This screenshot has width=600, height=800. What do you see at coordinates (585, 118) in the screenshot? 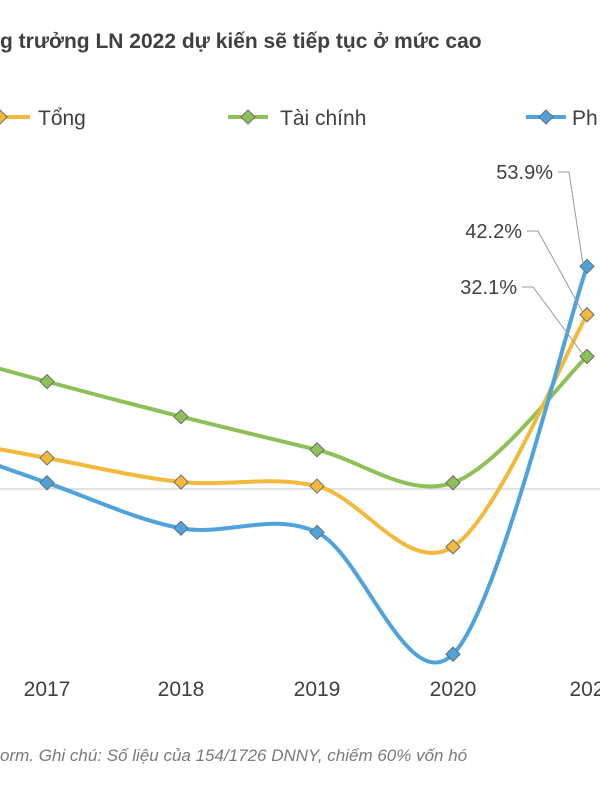
I see `legend-label: Ph` at bounding box center [585, 118].